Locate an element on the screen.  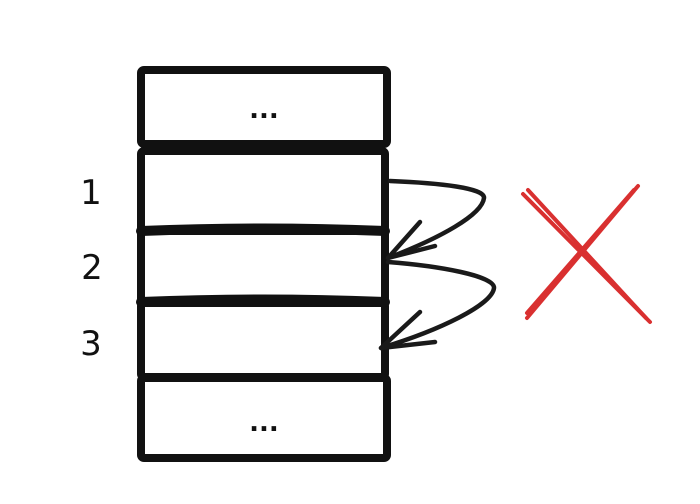
row-label-3: 3 is located at coordinates (91, 344).